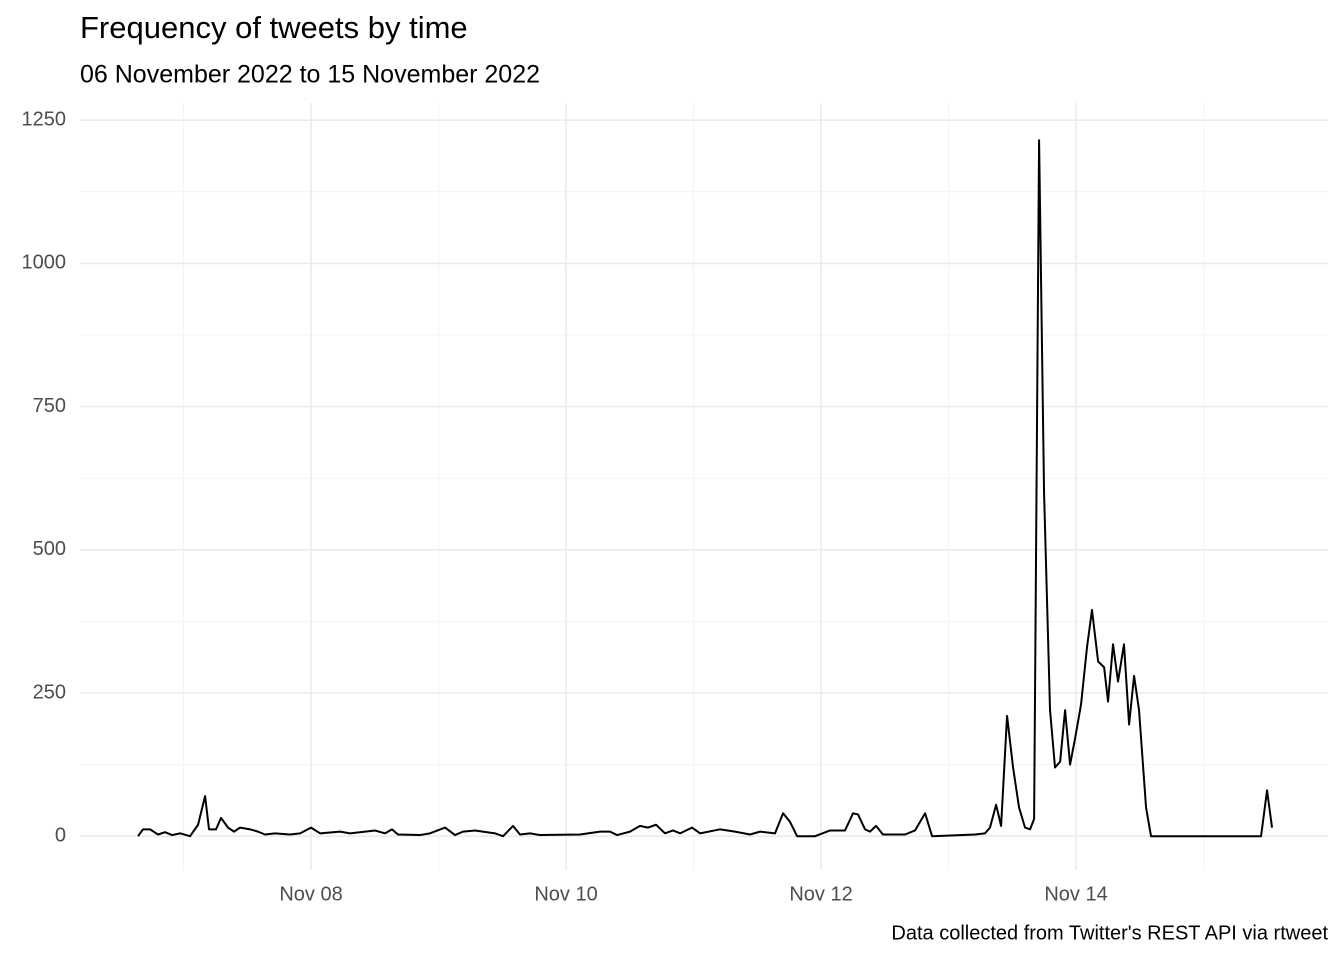  What do you see at coordinates (274, 27) in the screenshot?
I see `chart-title: Frequency of tweets by time` at bounding box center [274, 27].